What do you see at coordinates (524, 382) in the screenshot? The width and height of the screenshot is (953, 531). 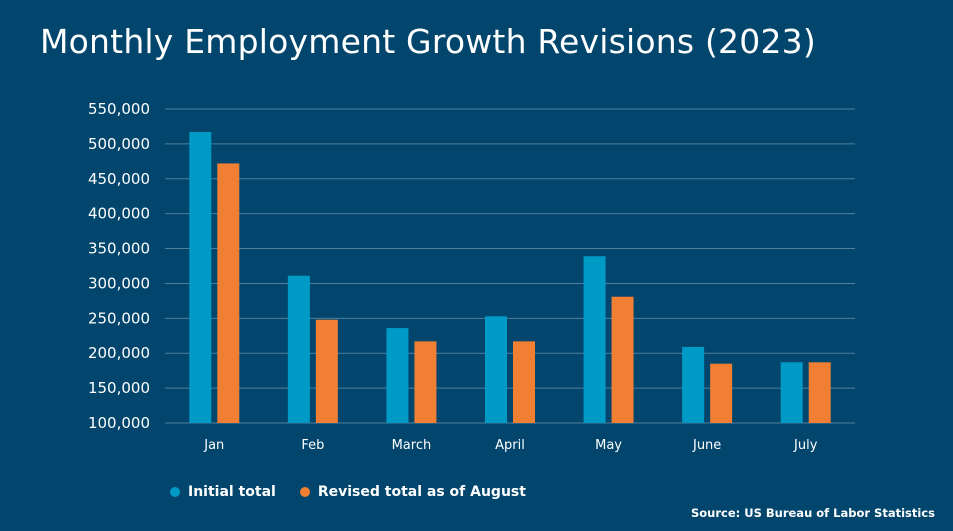 I see `bar-revised-april` at bounding box center [524, 382].